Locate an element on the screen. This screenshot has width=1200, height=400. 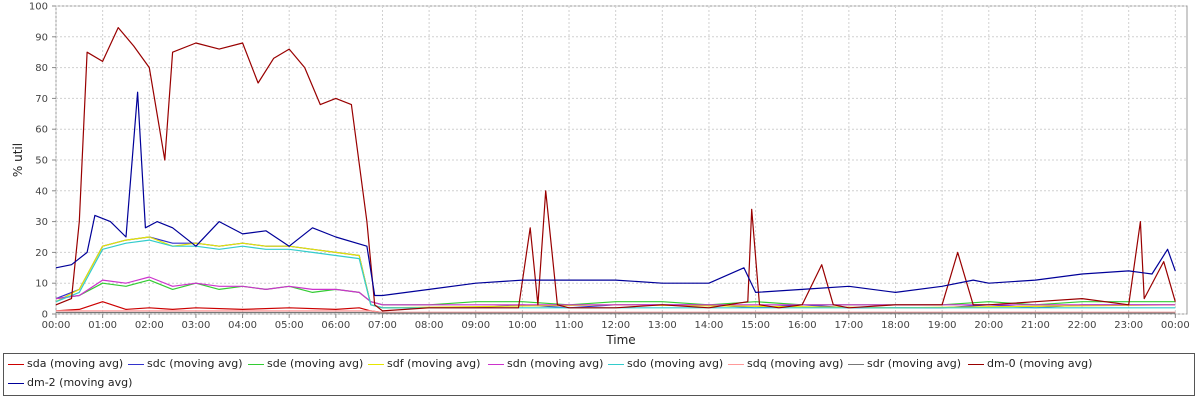
series-line-sdr is located at coordinates (616, 312).